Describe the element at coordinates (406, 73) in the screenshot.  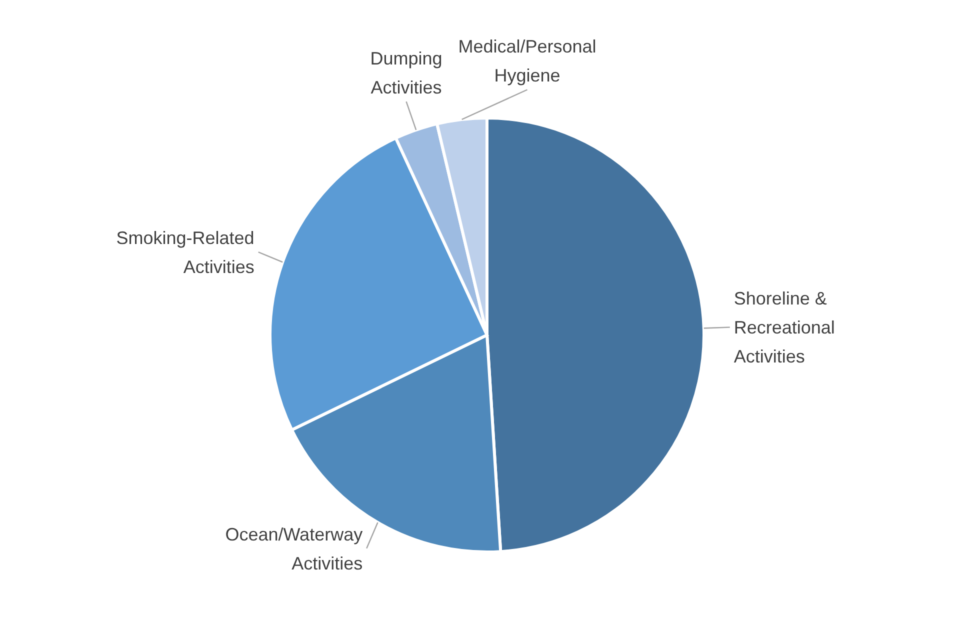
I see `slice-label: Dumping Activities` at that location.